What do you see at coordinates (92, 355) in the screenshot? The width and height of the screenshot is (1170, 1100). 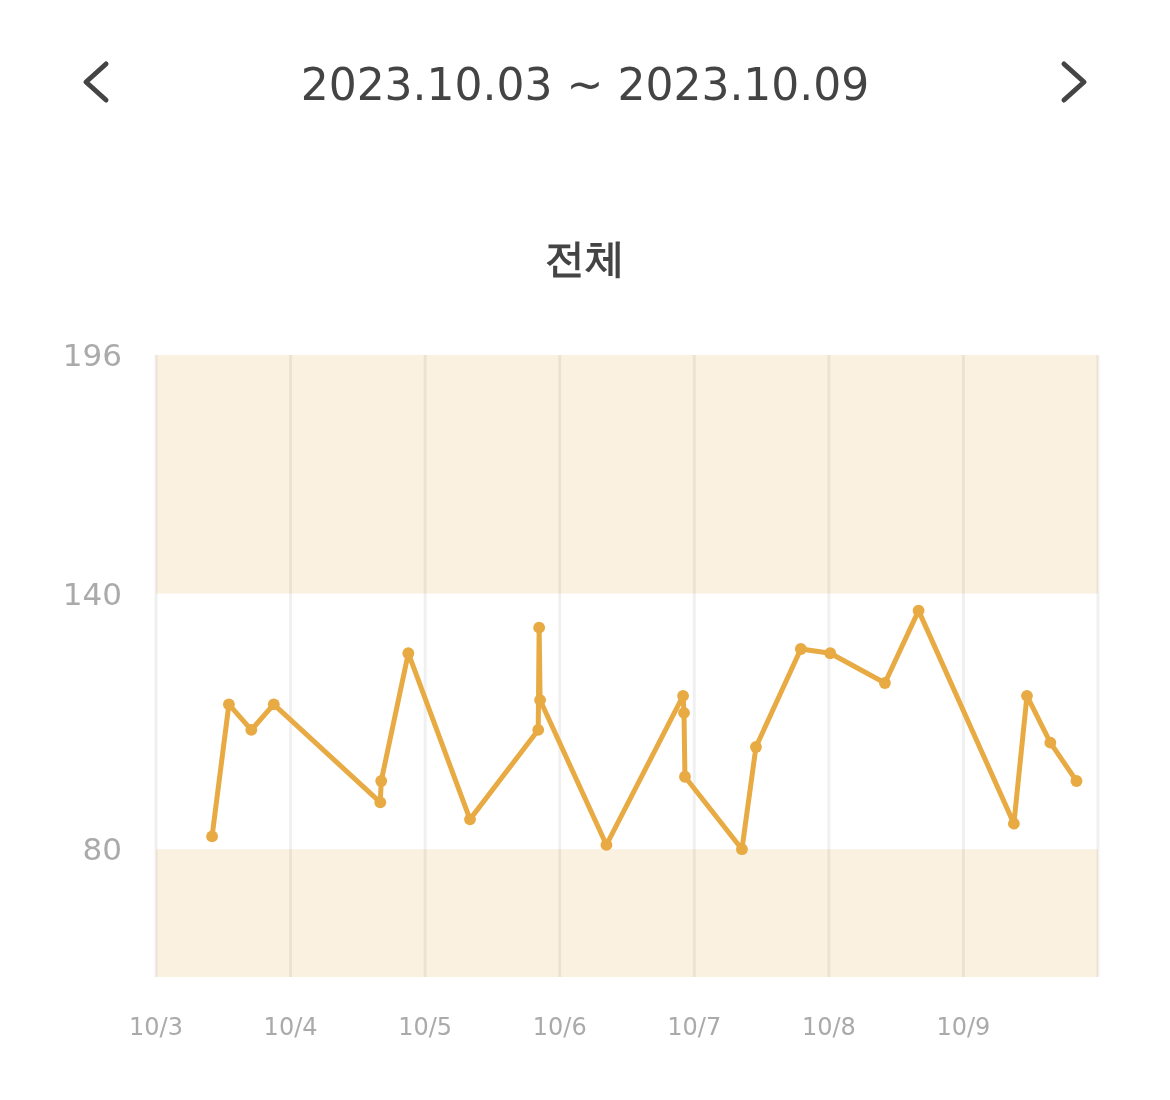 I see `y-tick-label: 196` at bounding box center [92, 355].